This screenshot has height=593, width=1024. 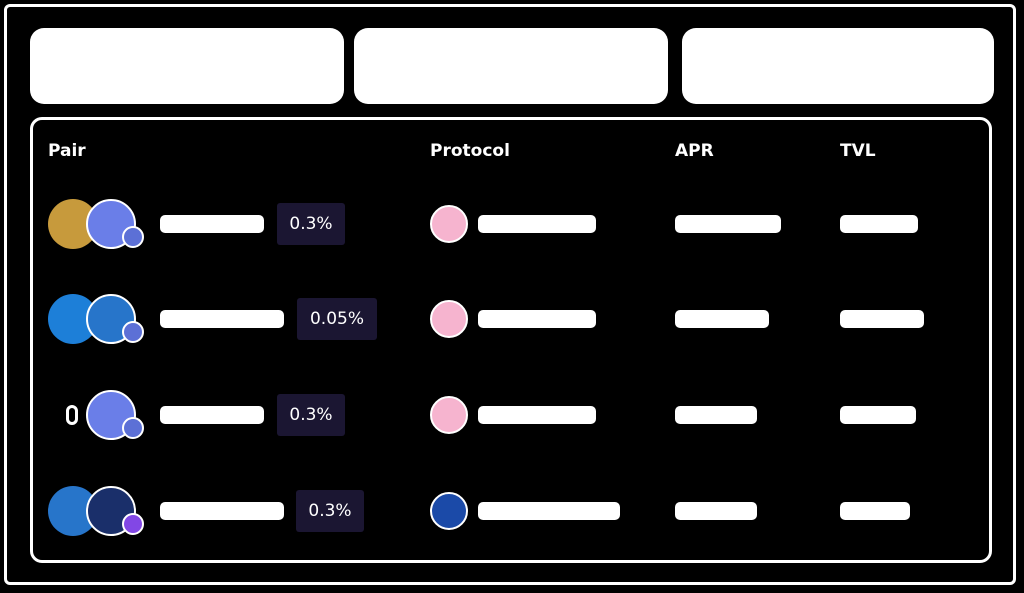 What do you see at coordinates (694, 151) in the screenshot?
I see `column-header: APR` at bounding box center [694, 151].